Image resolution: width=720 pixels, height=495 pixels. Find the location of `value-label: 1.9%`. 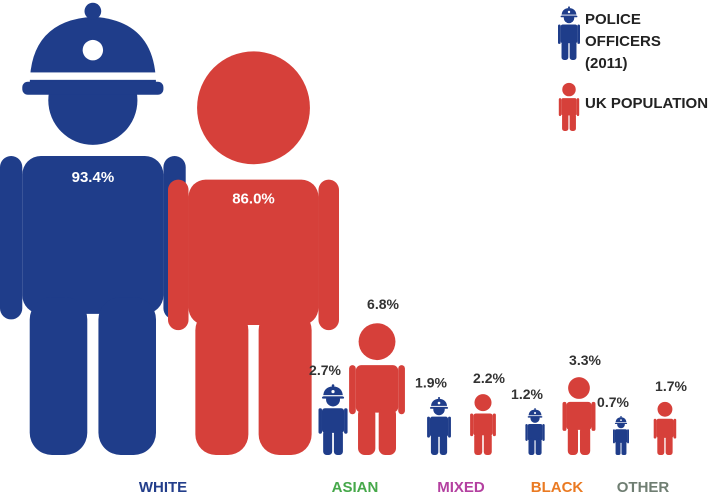

value-label: 1.9% is located at coordinates (431, 383).